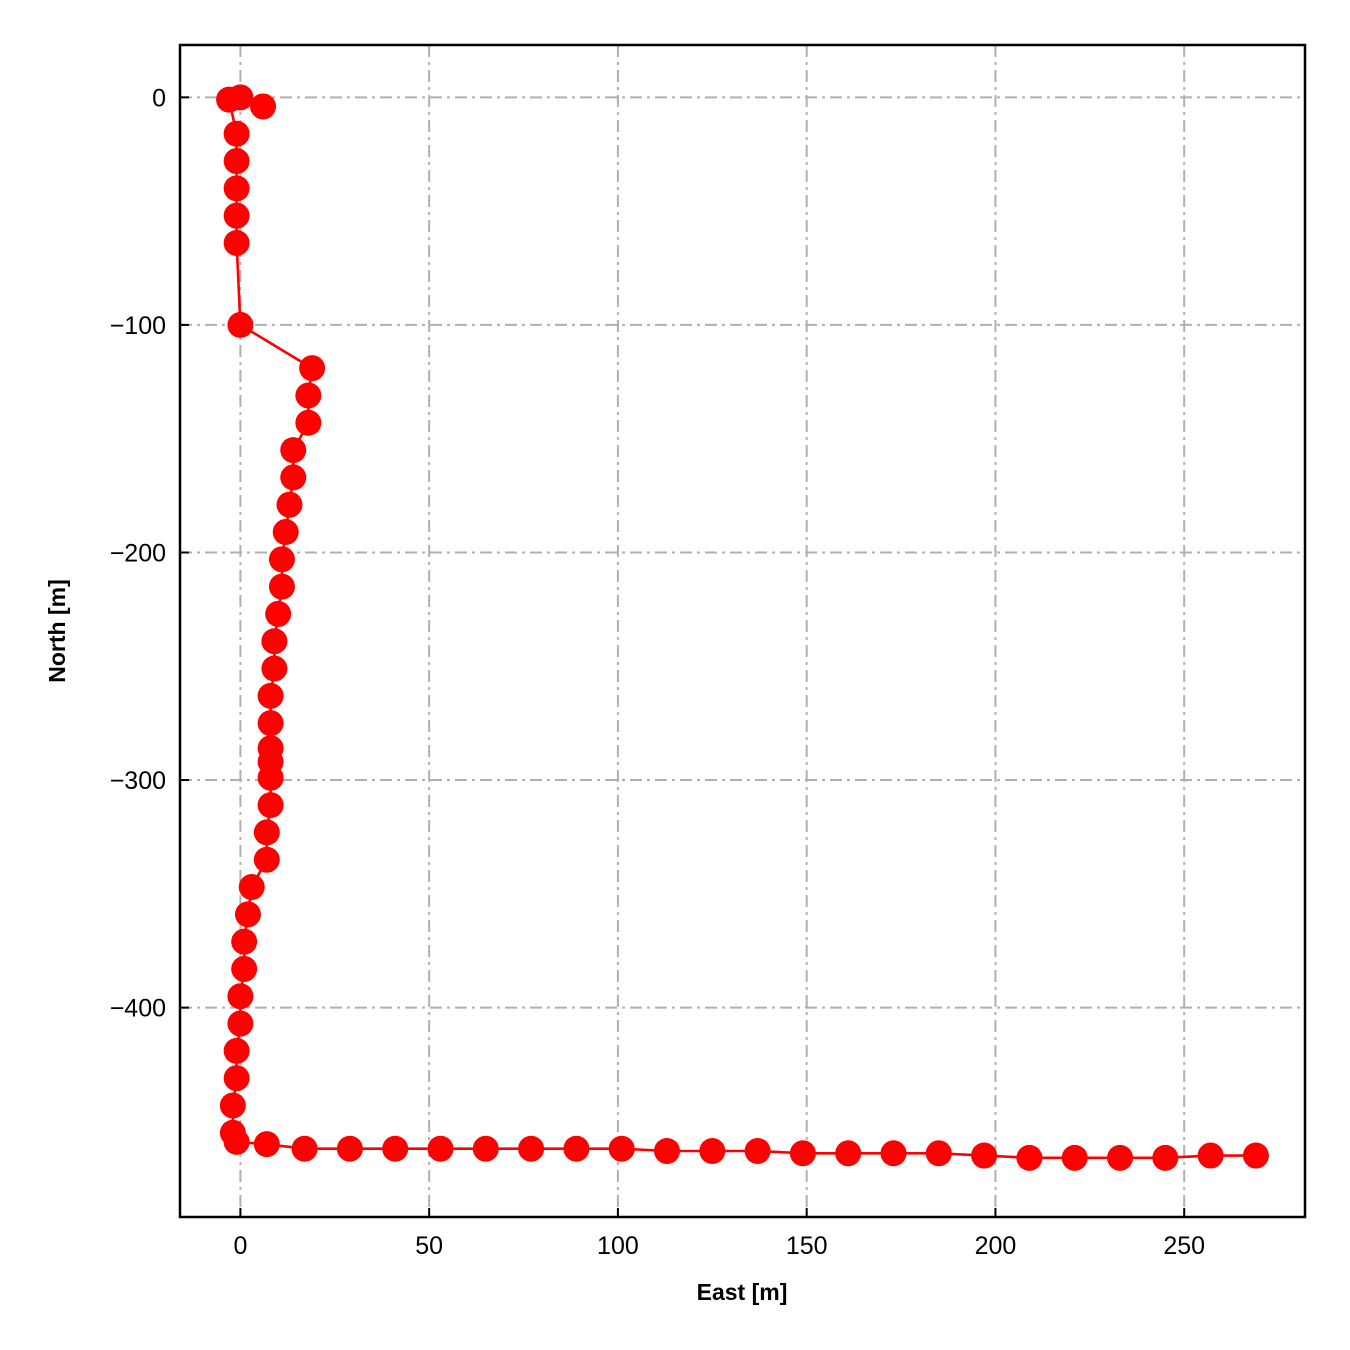  I want to click on x-tick-label: 150, so click(807, 1246).